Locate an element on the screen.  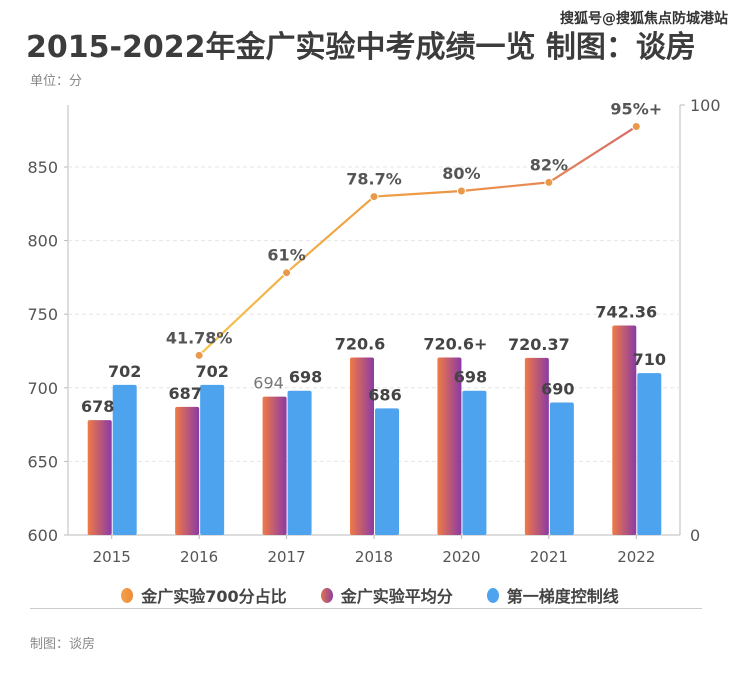
x-axis-tick-label: 2018 is located at coordinates (374, 557).